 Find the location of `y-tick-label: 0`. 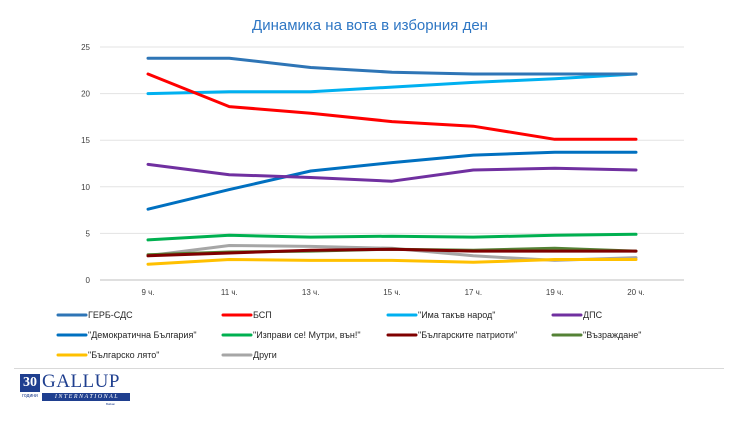

y-tick-label: 0 is located at coordinates (88, 280).